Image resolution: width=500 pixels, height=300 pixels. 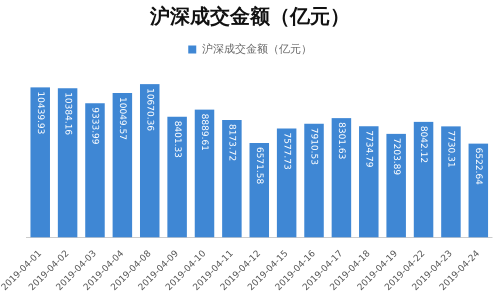 What do you see at coordinates (257, 49) in the screenshot?
I see `legend-label: 沪深成交金额（亿元）` at bounding box center [257, 49].